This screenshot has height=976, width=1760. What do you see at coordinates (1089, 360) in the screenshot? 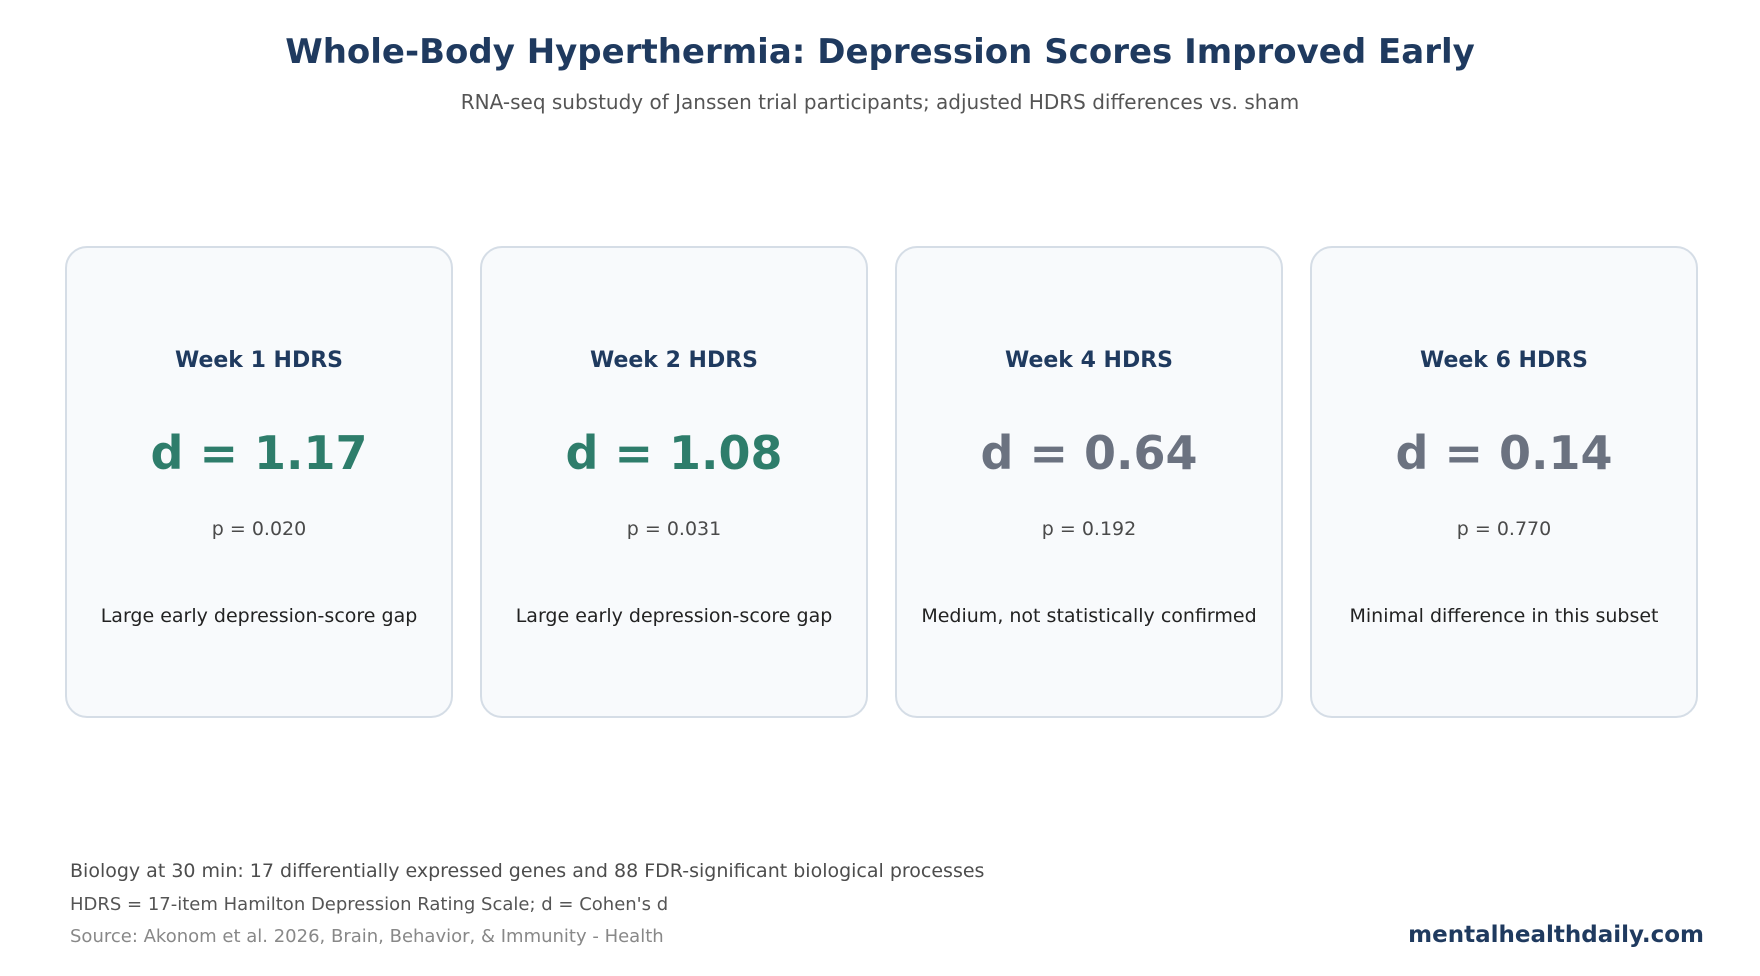
I see `card-title: Week 4 HDRS` at bounding box center [1089, 360].